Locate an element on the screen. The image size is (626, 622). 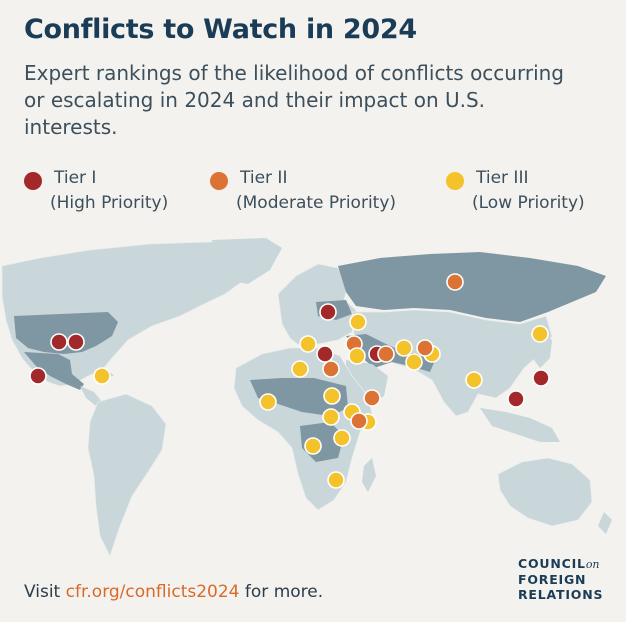
new-zealand-land is located at coordinates (605, 523).